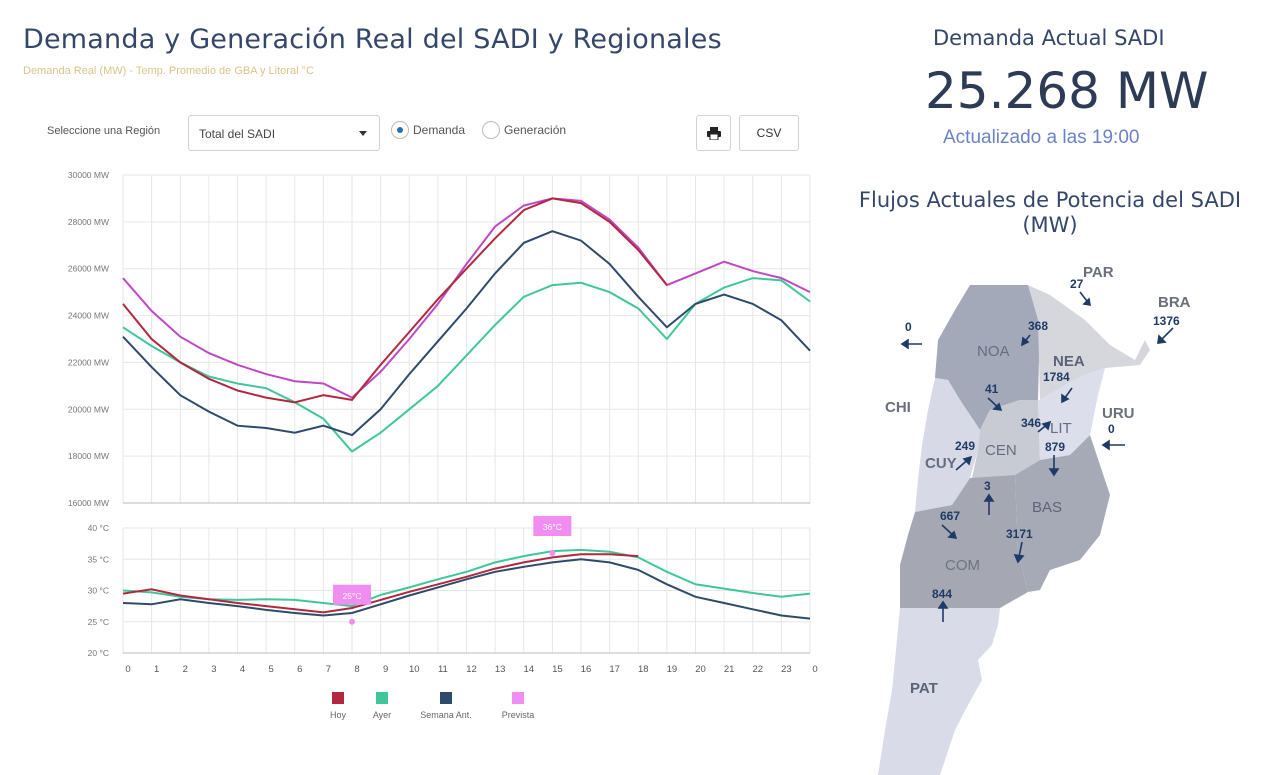 Image resolution: width=1280 pixels, height=775 pixels. I want to click on print-icon, so click(713, 133).